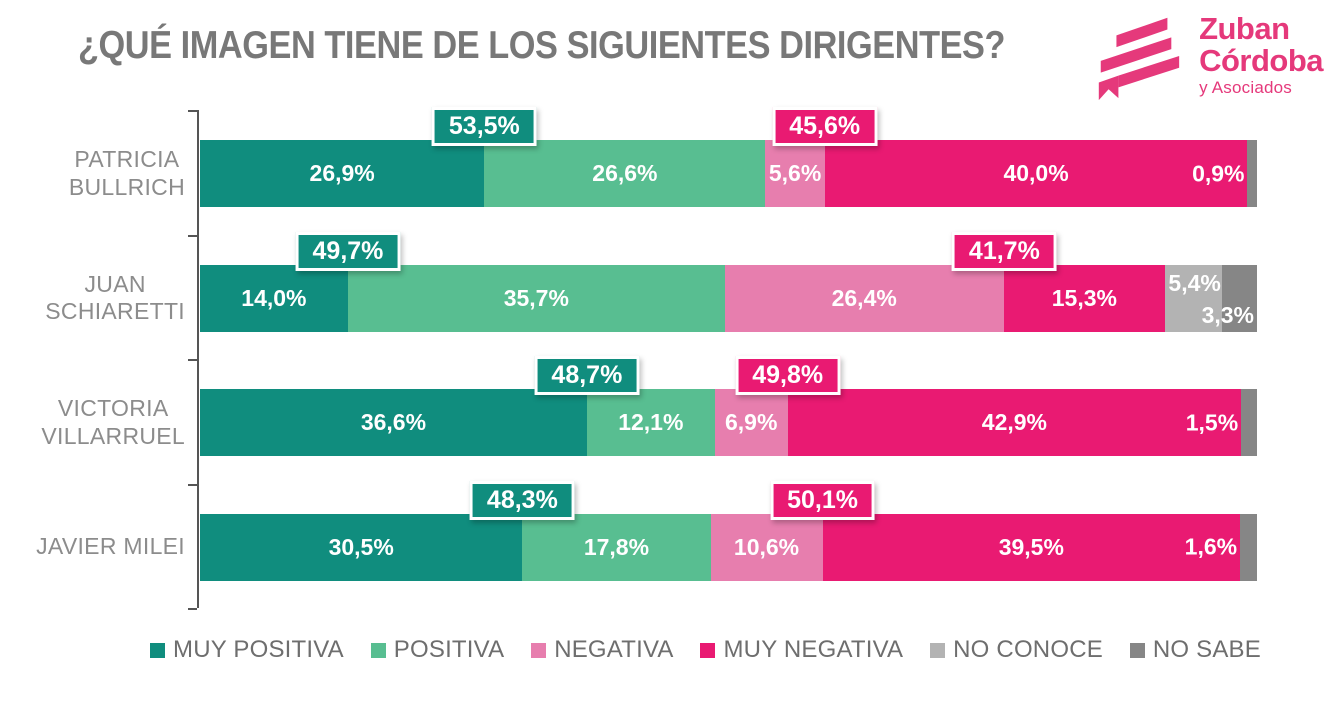 The image size is (1341, 725). What do you see at coordinates (825, 126) in the screenshot?
I see `negative-sum-callout: 45,6%` at bounding box center [825, 126].